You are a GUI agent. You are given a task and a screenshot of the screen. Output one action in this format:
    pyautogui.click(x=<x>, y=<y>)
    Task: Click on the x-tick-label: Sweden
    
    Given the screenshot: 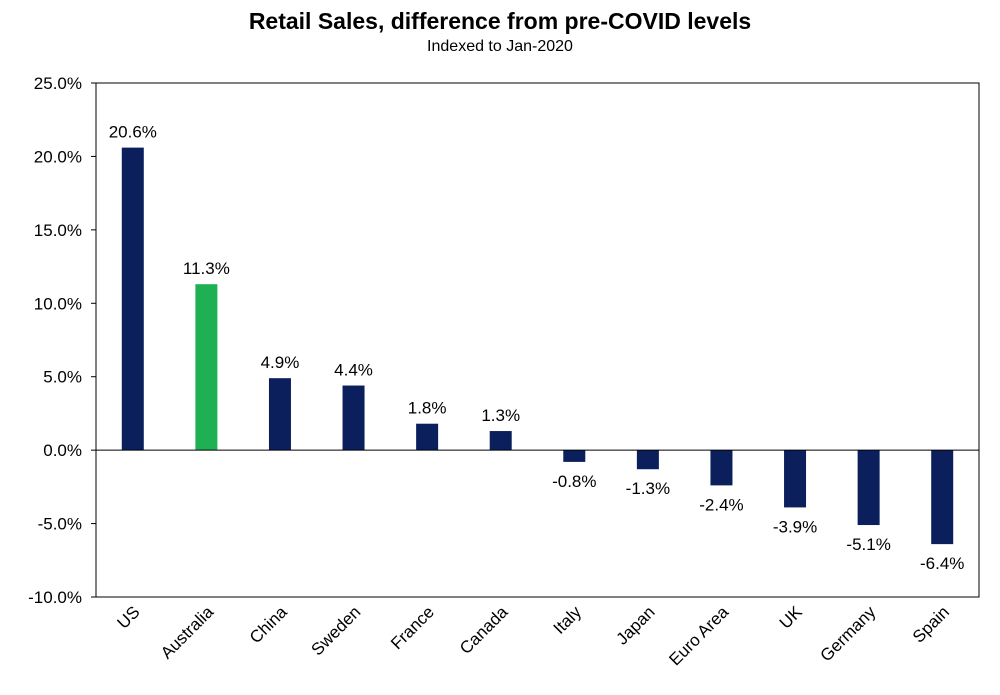 What is the action you would take?
    pyautogui.click(x=335, y=630)
    